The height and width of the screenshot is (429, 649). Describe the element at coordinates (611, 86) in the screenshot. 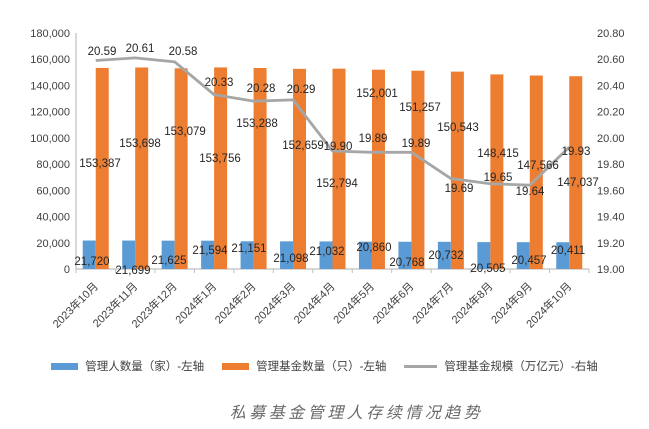

I see `right-axis-tick-label: 20.40` at that location.